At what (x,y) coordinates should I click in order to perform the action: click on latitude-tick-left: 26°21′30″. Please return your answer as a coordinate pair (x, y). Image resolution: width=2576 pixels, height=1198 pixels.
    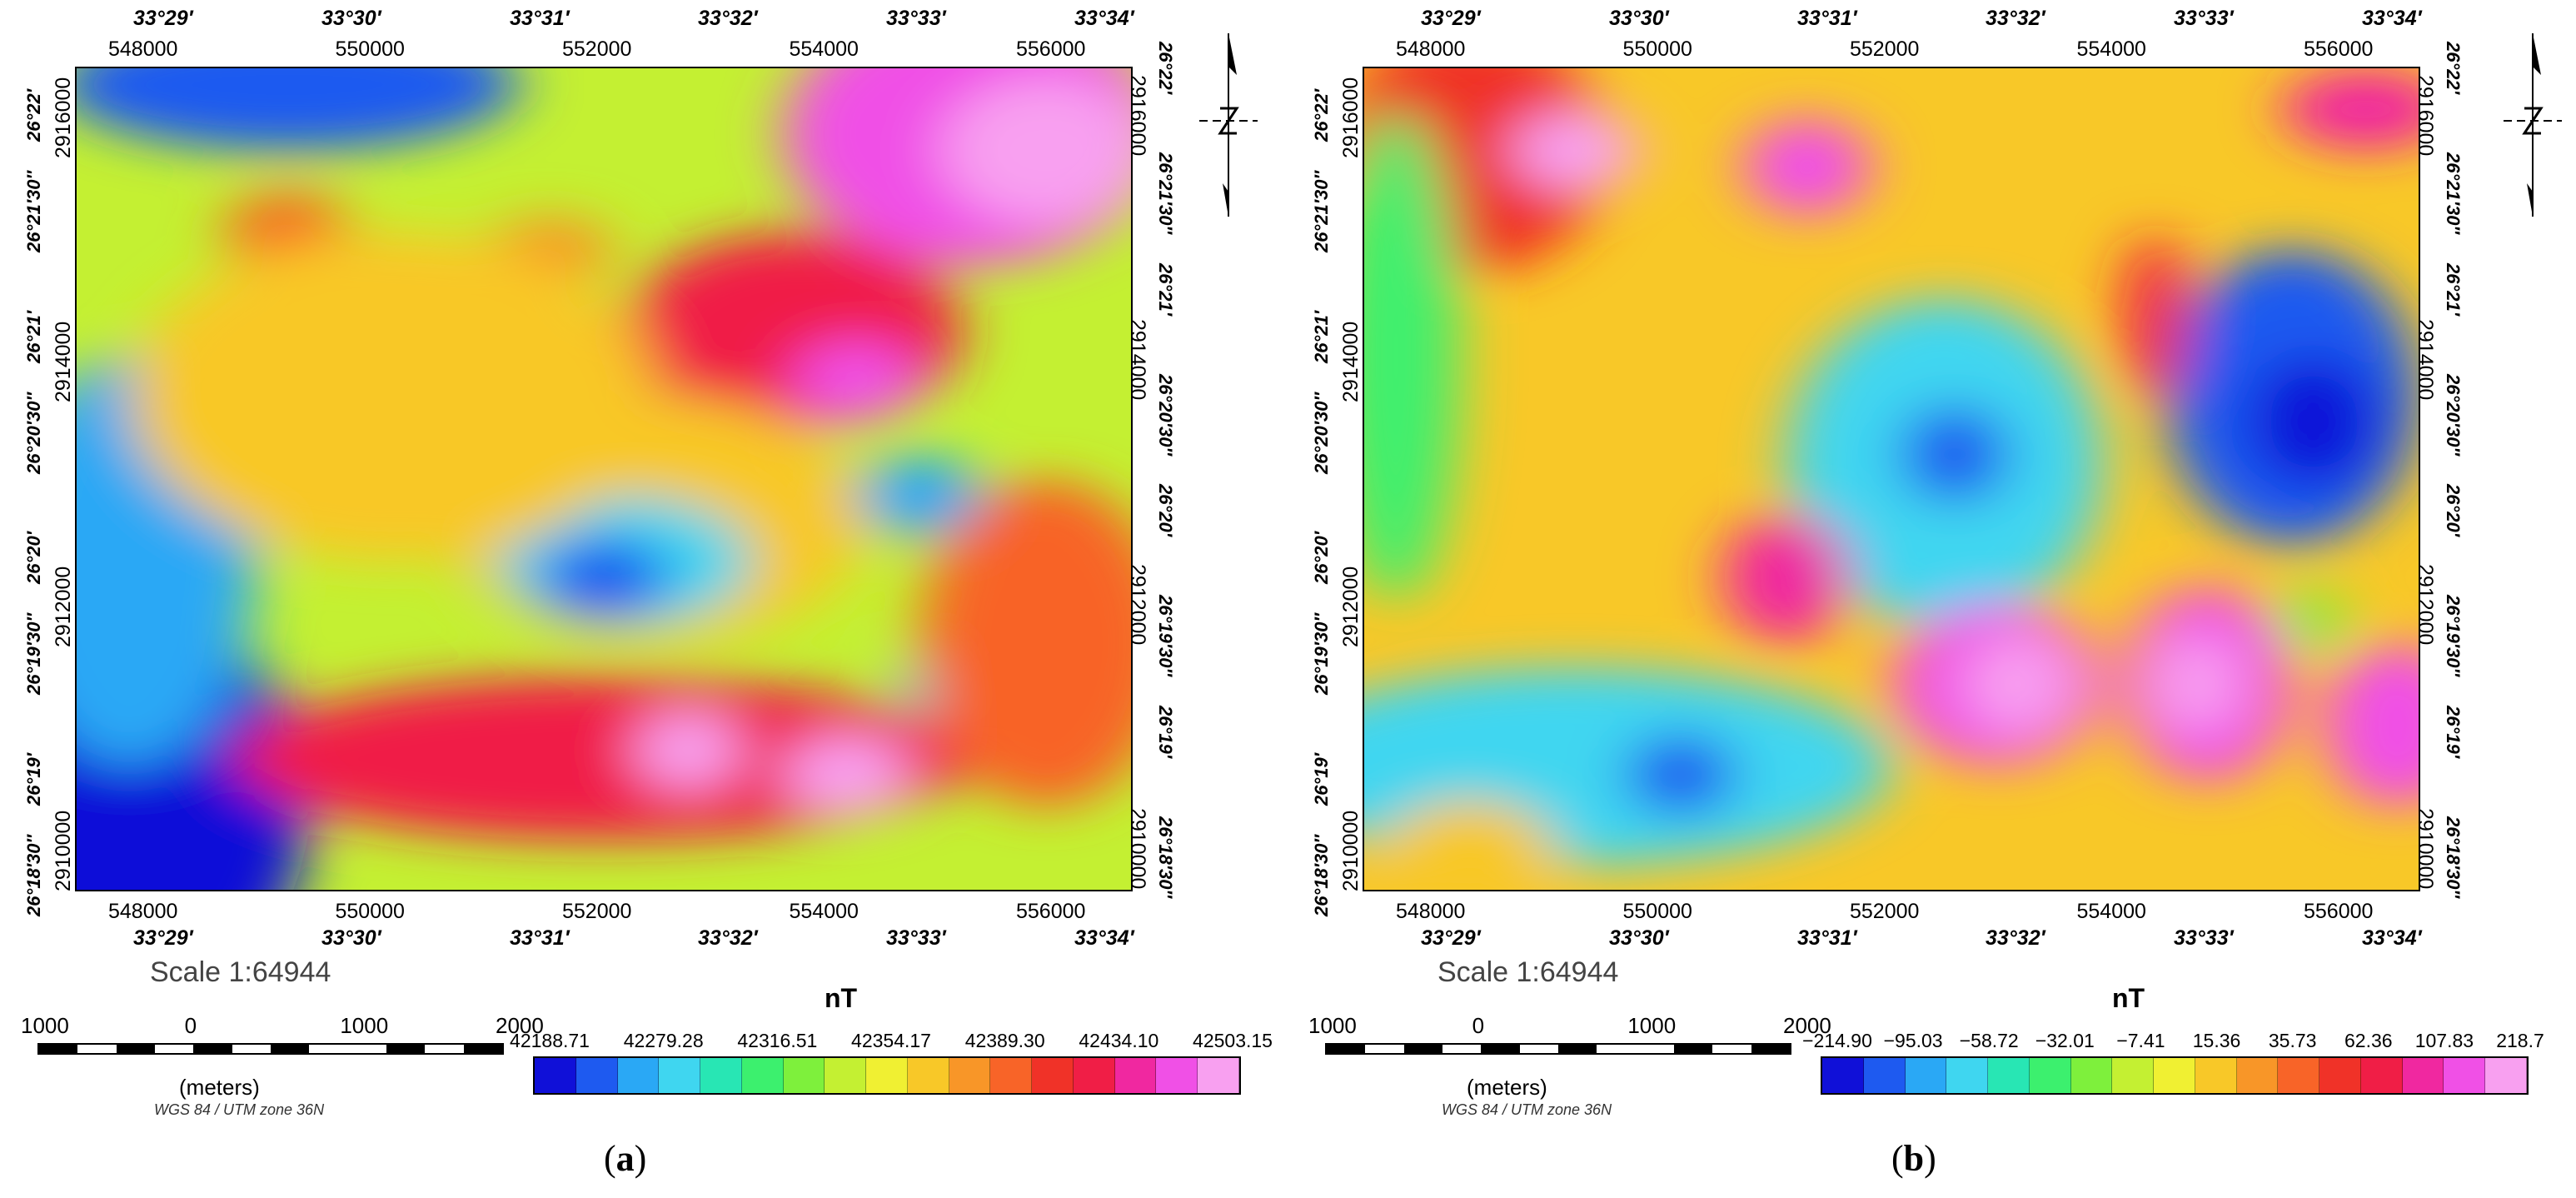
    Looking at the image, I should click on (1321, 211).